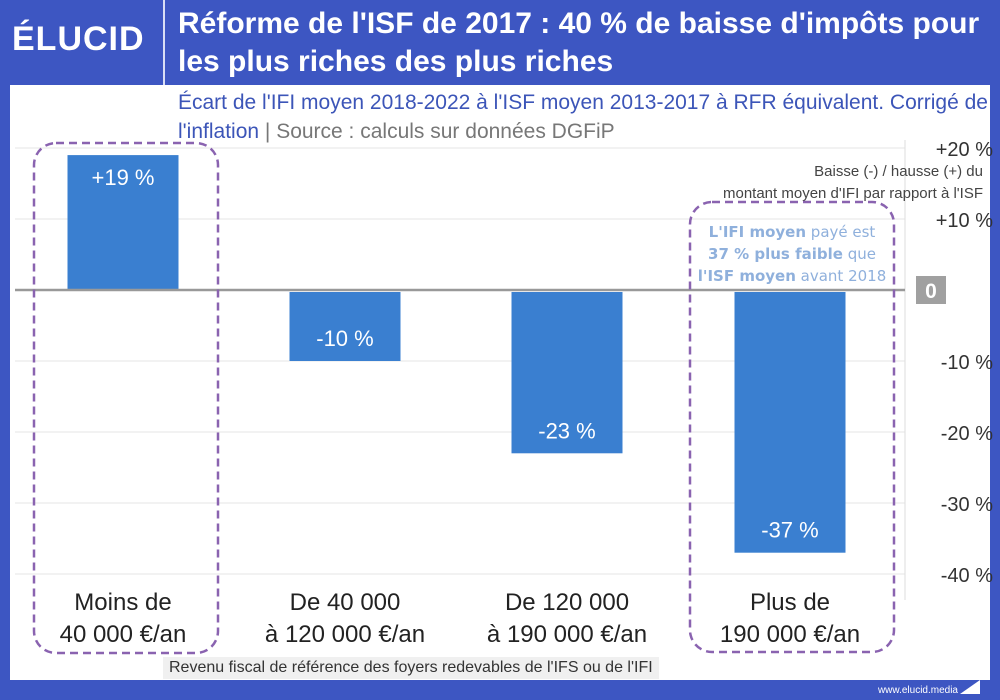  What do you see at coordinates (123, 634) in the screenshot?
I see `category-label: 40 000 €/an` at bounding box center [123, 634].